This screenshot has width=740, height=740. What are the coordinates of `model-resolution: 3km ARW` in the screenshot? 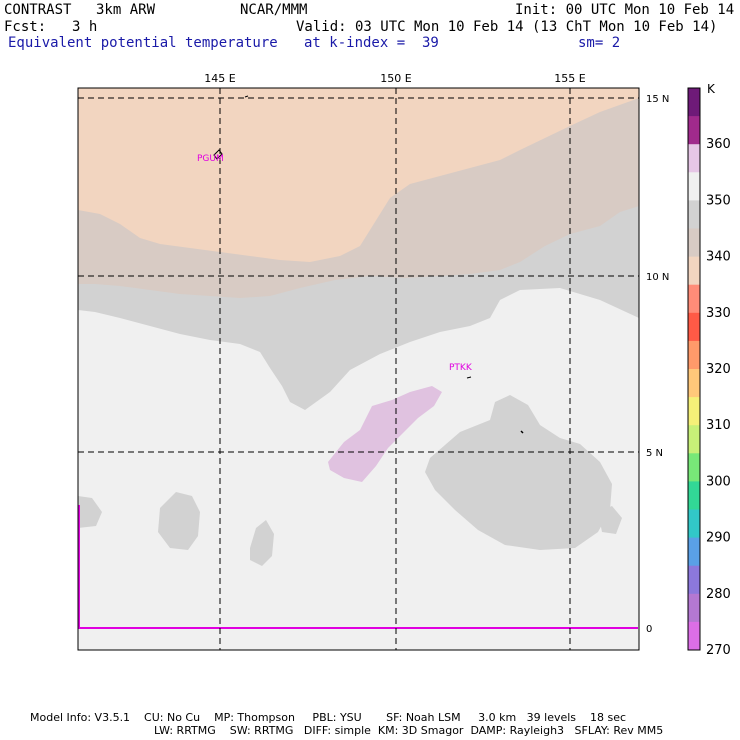 It's located at (126, 10).